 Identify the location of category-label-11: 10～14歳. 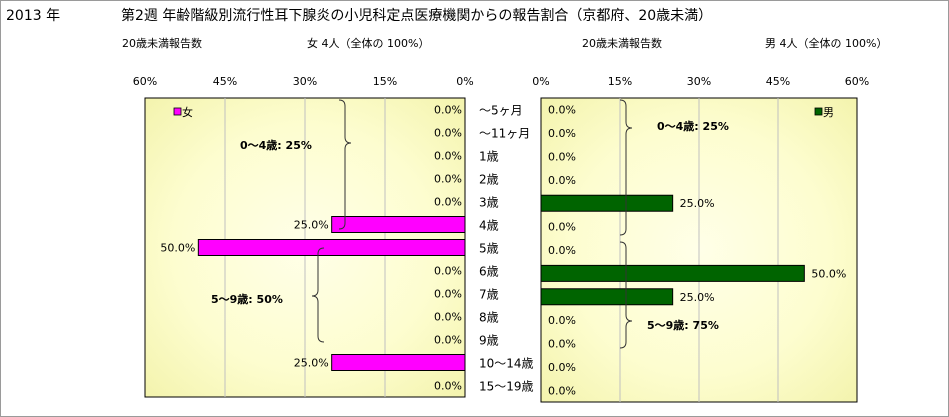
(506, 364).